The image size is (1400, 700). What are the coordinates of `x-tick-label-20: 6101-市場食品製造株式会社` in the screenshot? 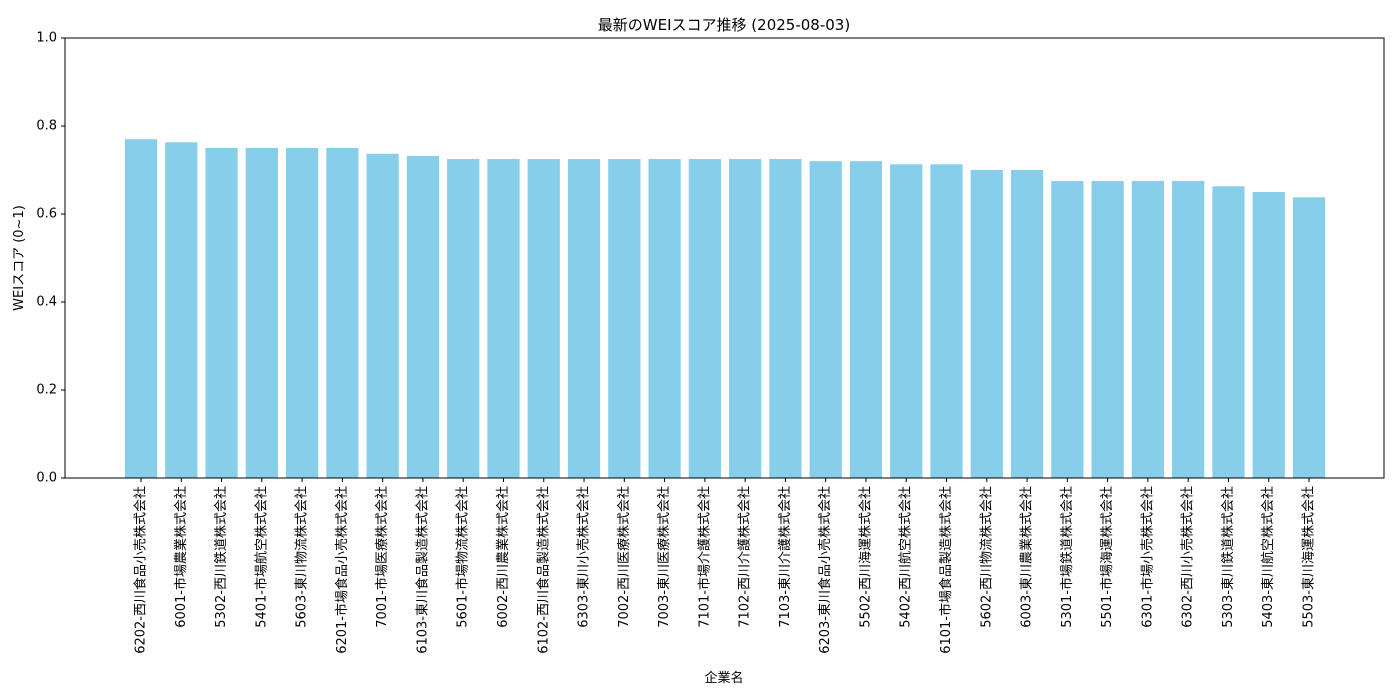 It's located at (946, 570).